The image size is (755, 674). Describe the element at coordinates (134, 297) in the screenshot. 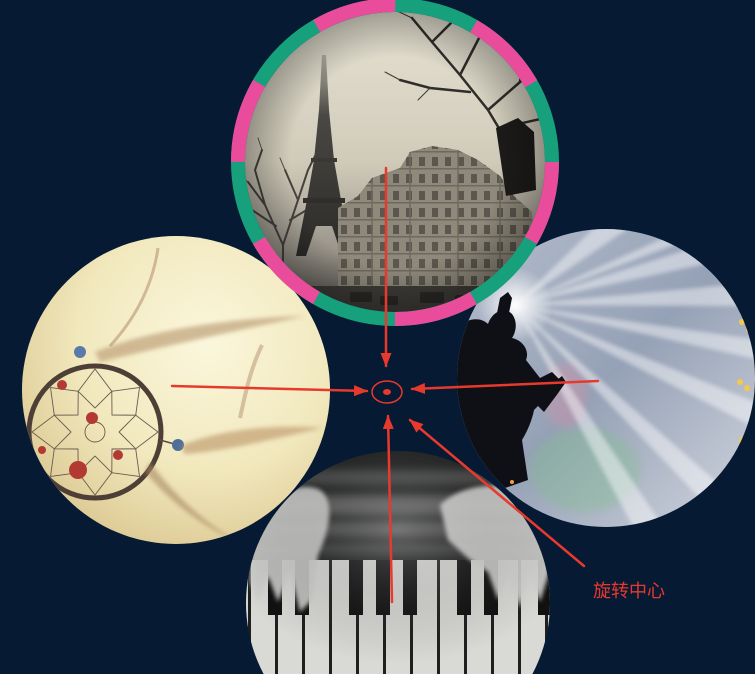

I see `top-feather-strand` at that location.